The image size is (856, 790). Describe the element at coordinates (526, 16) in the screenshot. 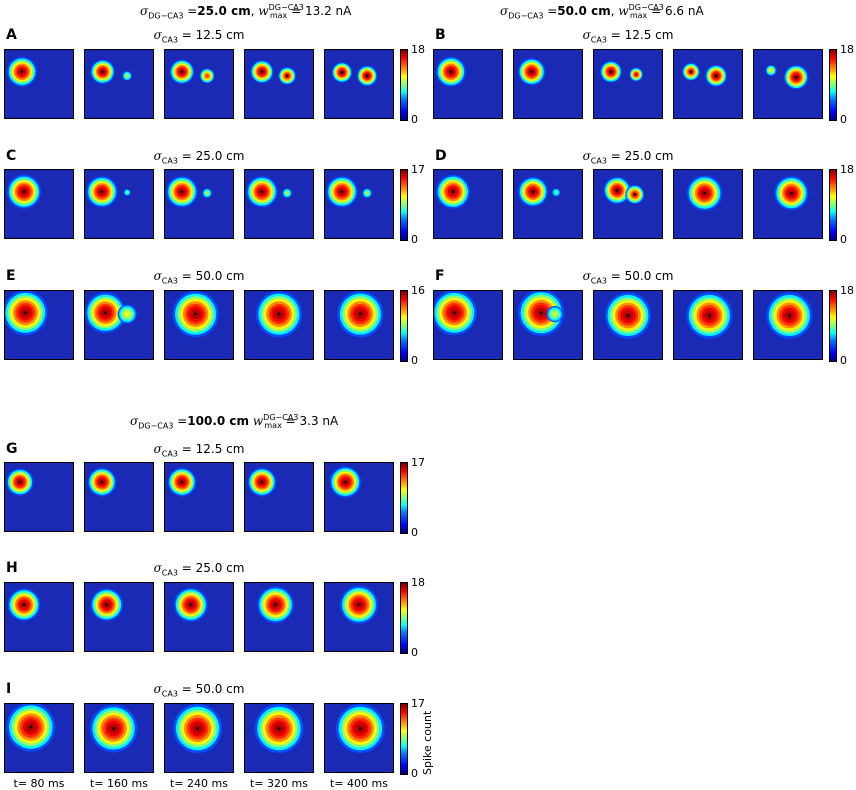

I see `sigma-subscript: DG−CA3` at that location.